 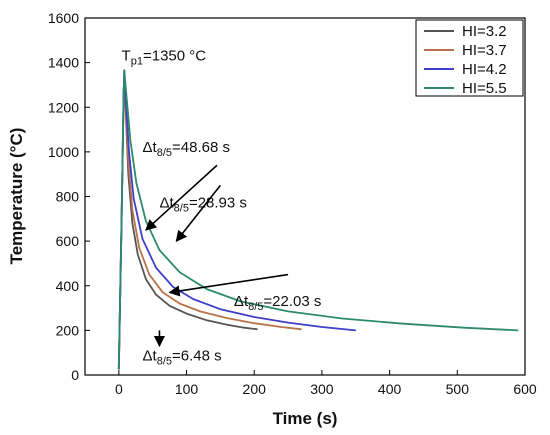 What do you see at coordinates (305, 418) in the screenshot?
I see `x-axis-title: Time (s)` at bounding box center [305, 418].